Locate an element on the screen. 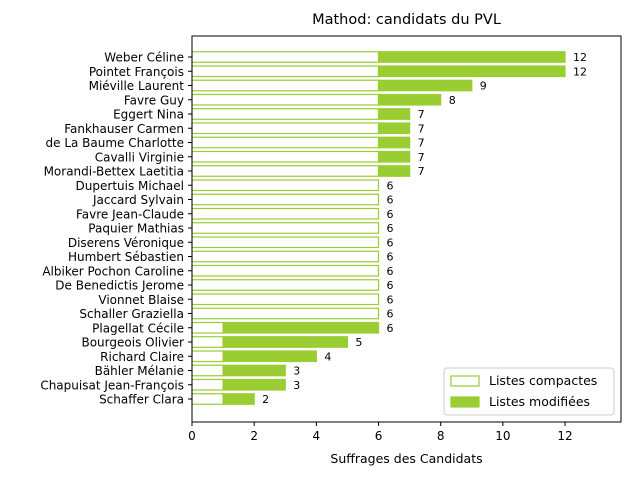 The image size is (640, 480). legend-box is located at coordinates (529, 391).